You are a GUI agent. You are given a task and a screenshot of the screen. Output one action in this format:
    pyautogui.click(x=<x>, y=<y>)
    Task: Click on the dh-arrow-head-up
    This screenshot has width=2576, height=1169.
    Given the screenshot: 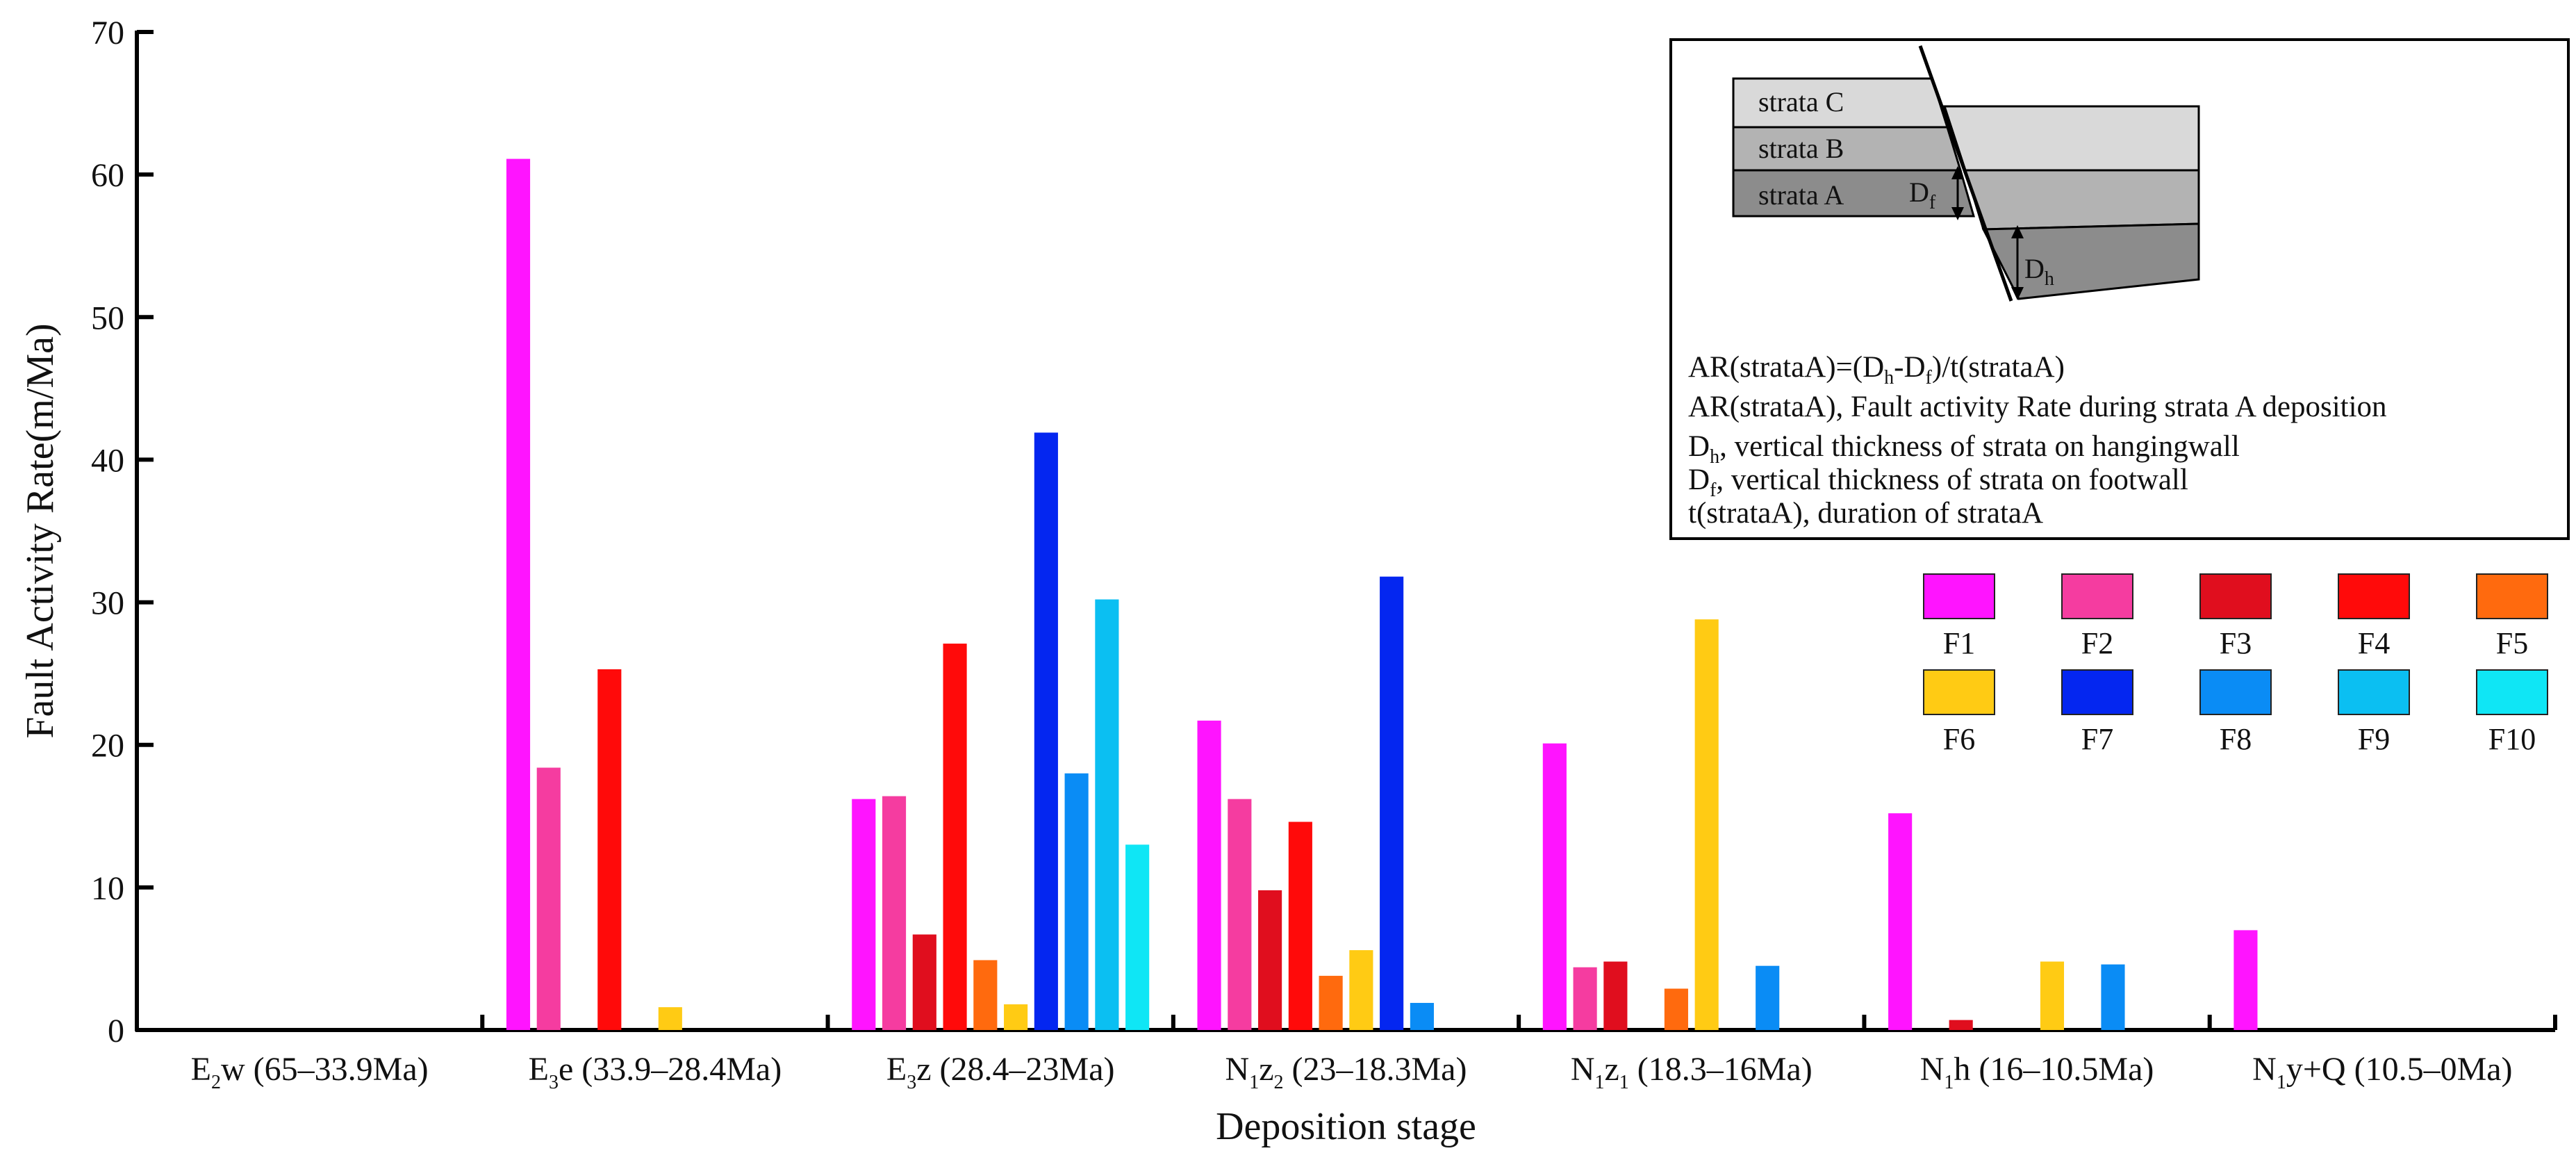 What is the action you would take?
    pyautogui.click(x=2018, y=231)
    